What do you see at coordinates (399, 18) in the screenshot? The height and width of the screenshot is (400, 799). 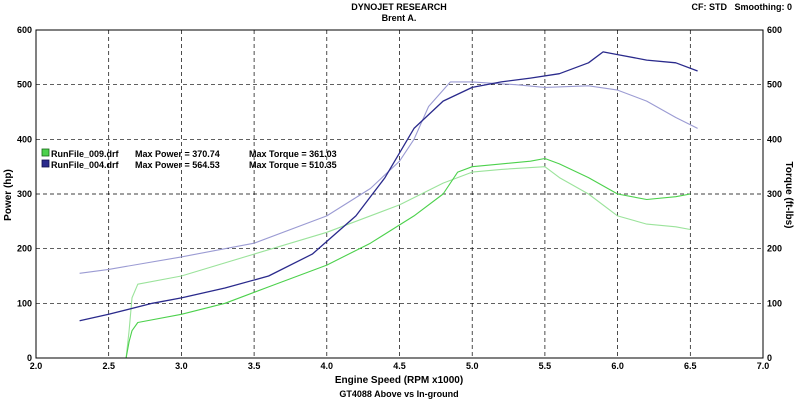 I see `chart-subtitle: Brent A.` at bounding box center [399, 18].